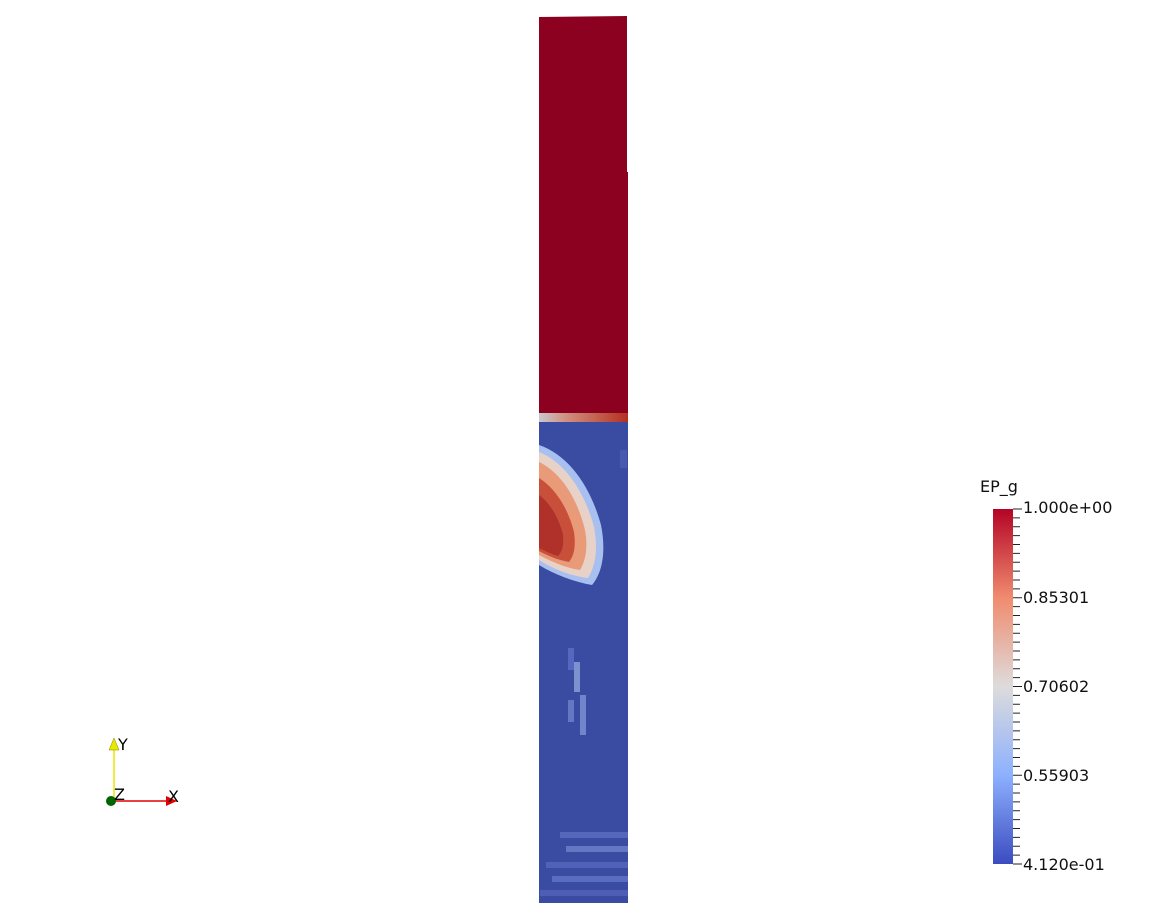 The width and height of the screenshot is (1168, 916). Describe the element at coordinates (1003, 686) in the screenshot. I see `scalar-bar-gradient` at that location.